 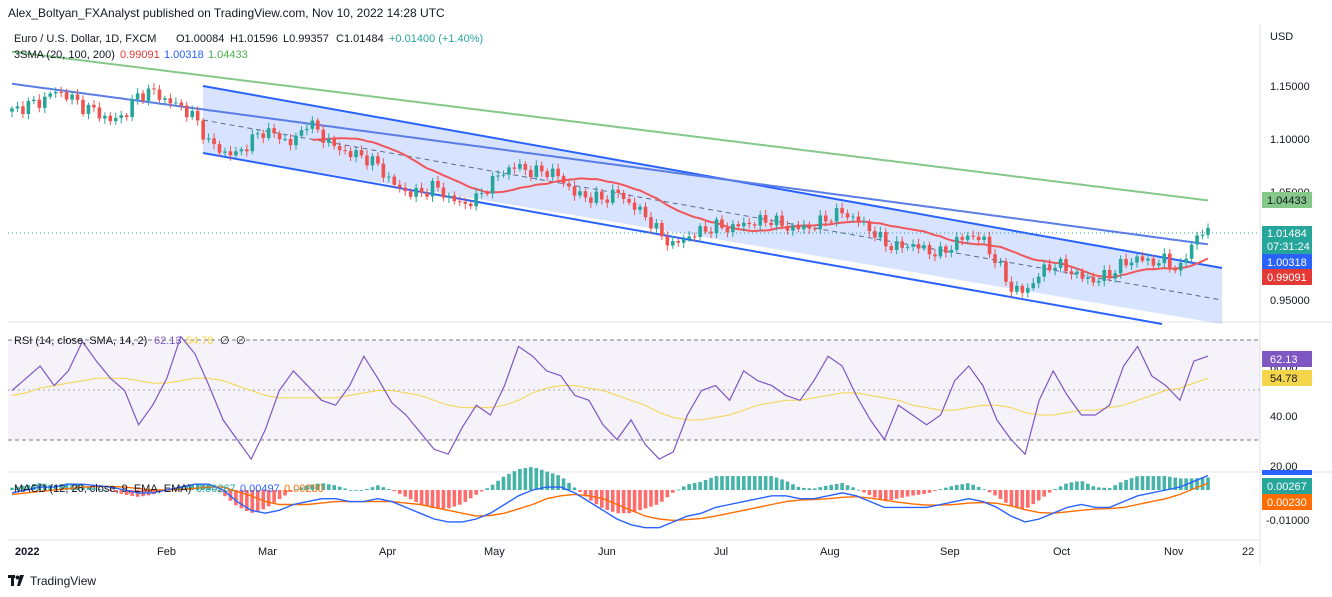 What do you see at coordinates (1287, 521) in the screenshot?
I see `macd-tick-neg: -0.01000` at bounding box center [1287, 521].